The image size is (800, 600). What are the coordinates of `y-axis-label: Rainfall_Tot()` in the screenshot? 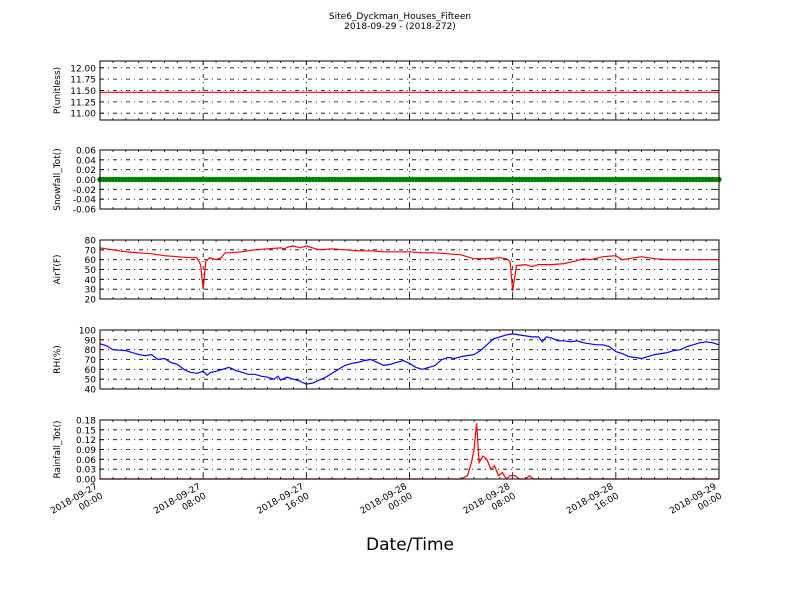 It's located at (58, 450).